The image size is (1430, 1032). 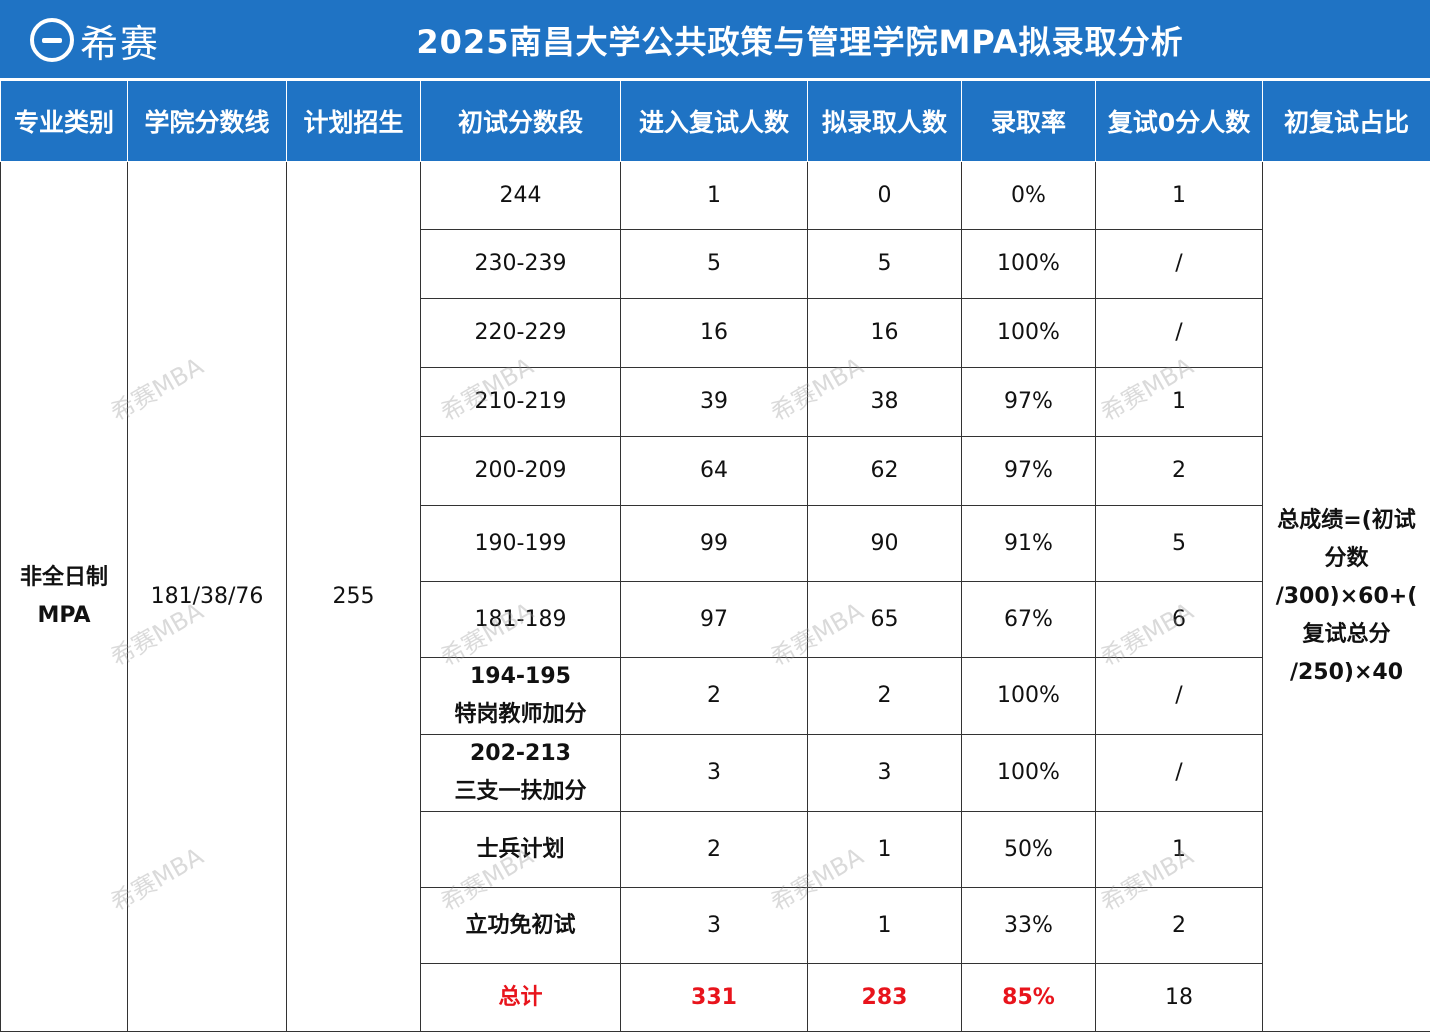 What do you see at coordinates (64, 596) in the screenshot?
I see `category-cell: 非全日制 MPA` at bounding box center [64, 596].